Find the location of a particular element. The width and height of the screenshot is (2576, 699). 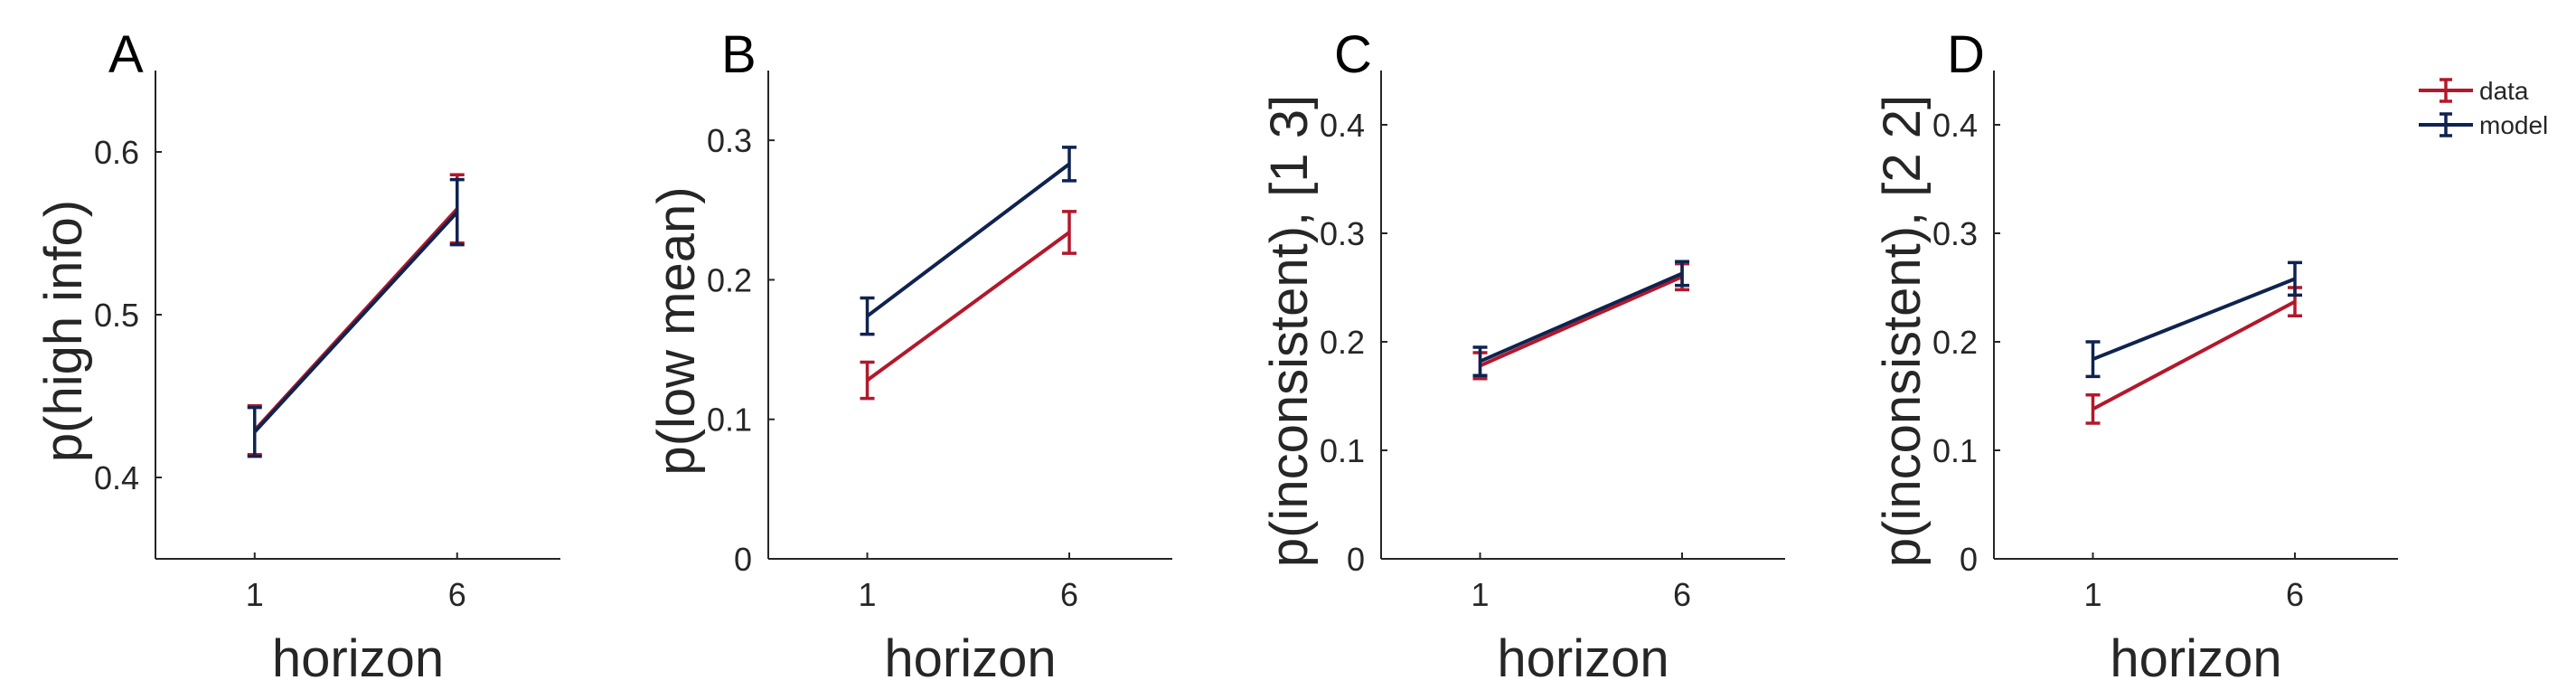

panel-letter: C is located at coordinates (1353, 54).